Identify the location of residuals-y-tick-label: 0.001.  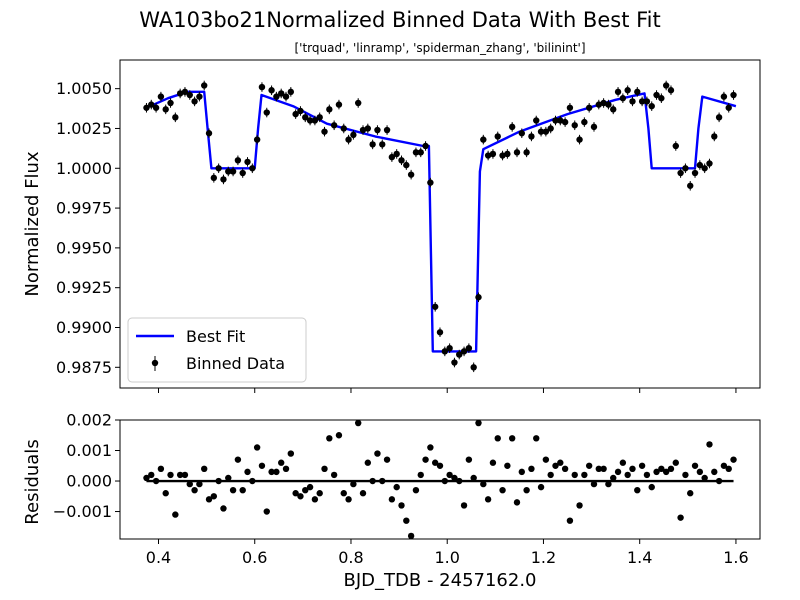
(89, 450).